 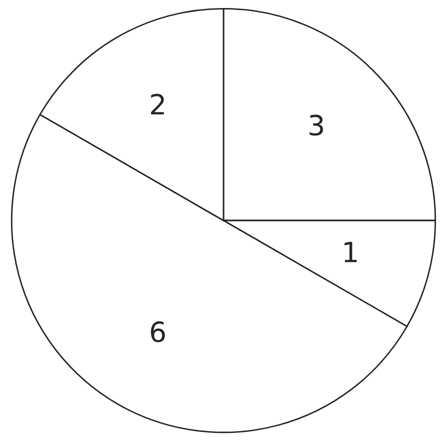 I want to click on data-label: 1, so click(x=350, y=252).